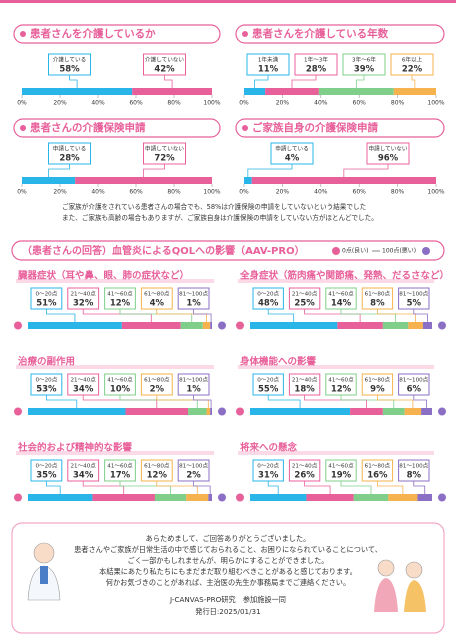 The width and height of the screenshot is (456, 644). What do you see at coordinates (157, 304) in the screenshot?
I see `value-label: 4%` at bounding box center [157, 304].